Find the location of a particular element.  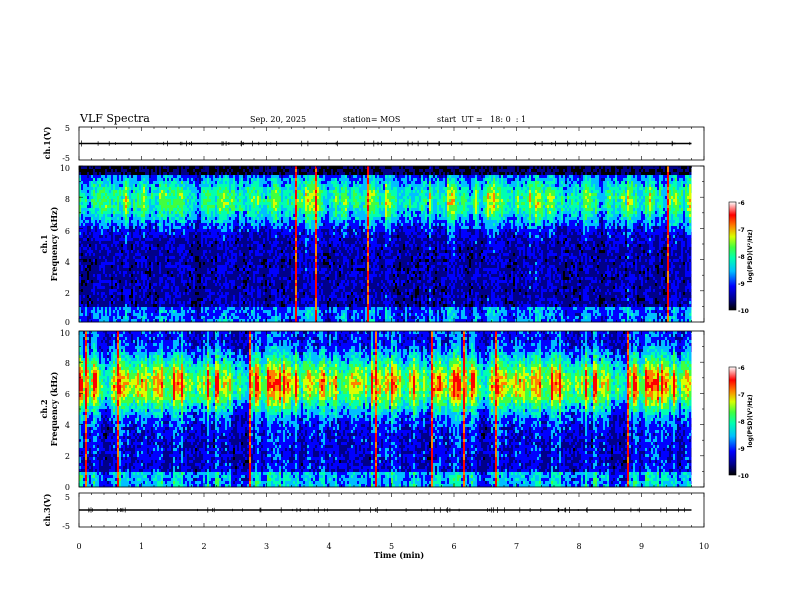

ch2-colorbar-ticks: -6 -7 -8 -9 -10 is located at coordinates (743, 422).